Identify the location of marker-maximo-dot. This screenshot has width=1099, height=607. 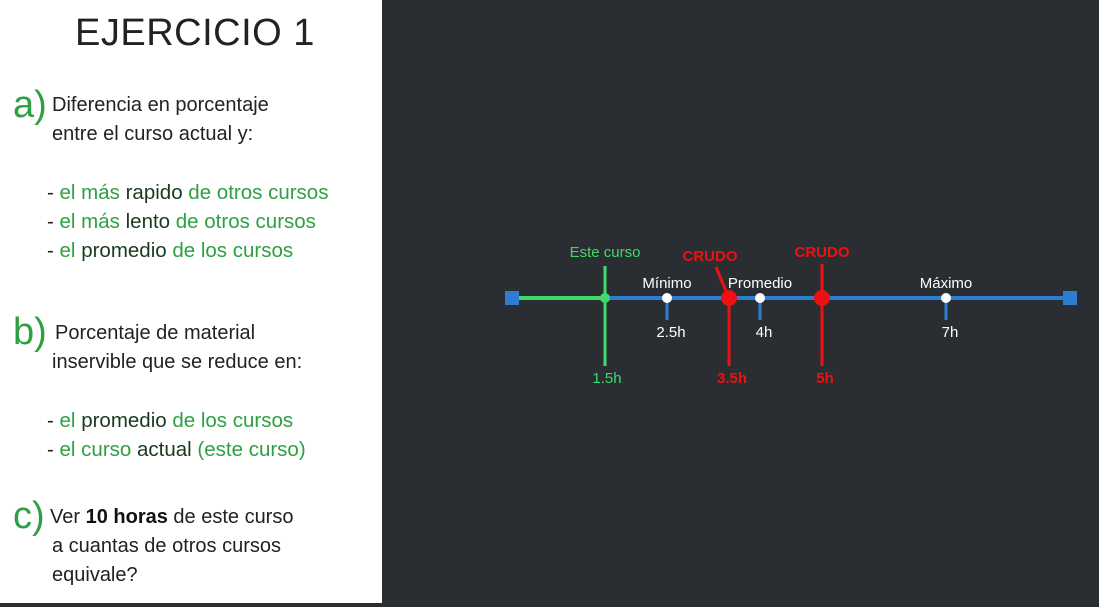
(946, 298).